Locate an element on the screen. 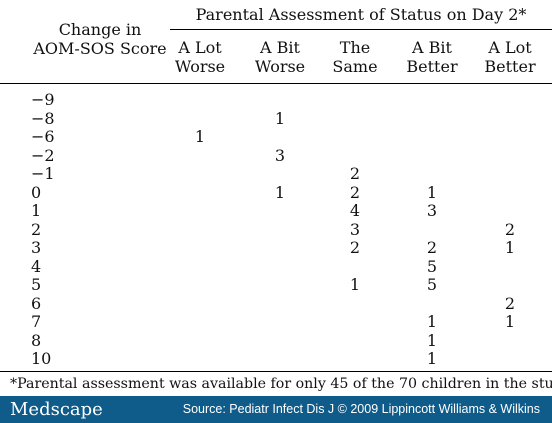 This screenshot has width=552, height=423. column-header-5-line-1: A Lot is located at coordinates (510, 47).